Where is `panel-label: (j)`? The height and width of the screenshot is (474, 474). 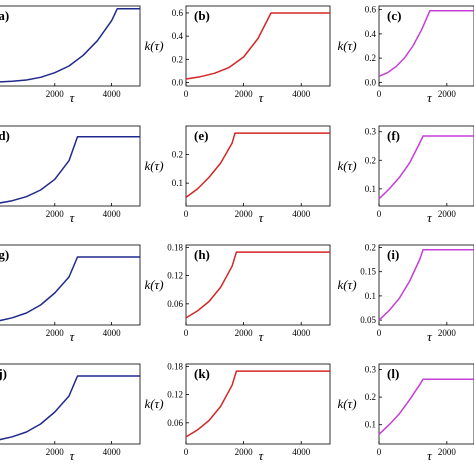
panel-label: (j) is located at coordinates (3, 373).